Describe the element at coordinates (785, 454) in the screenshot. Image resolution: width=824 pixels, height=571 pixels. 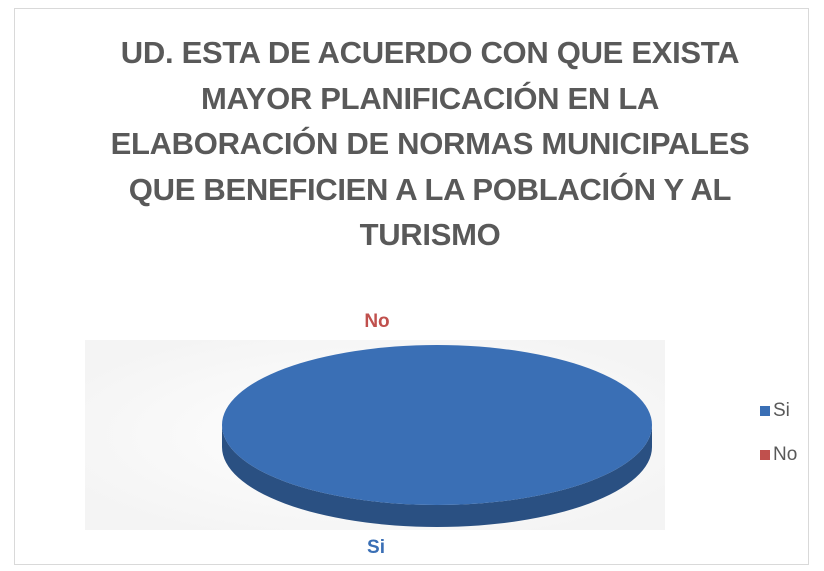
I see `legend-label: No` at that location.